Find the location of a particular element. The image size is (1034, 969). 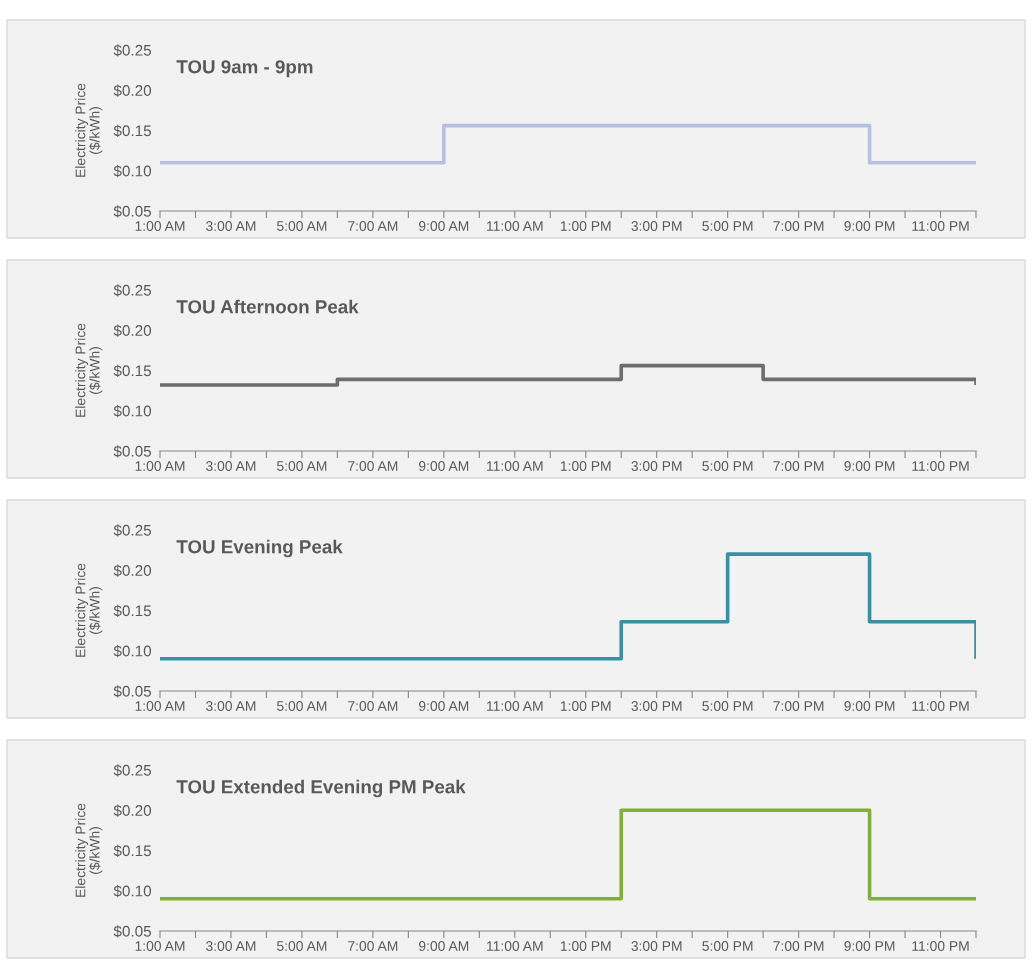

chart-title: TOU Evening Peak is located at coordinates (259, 548).